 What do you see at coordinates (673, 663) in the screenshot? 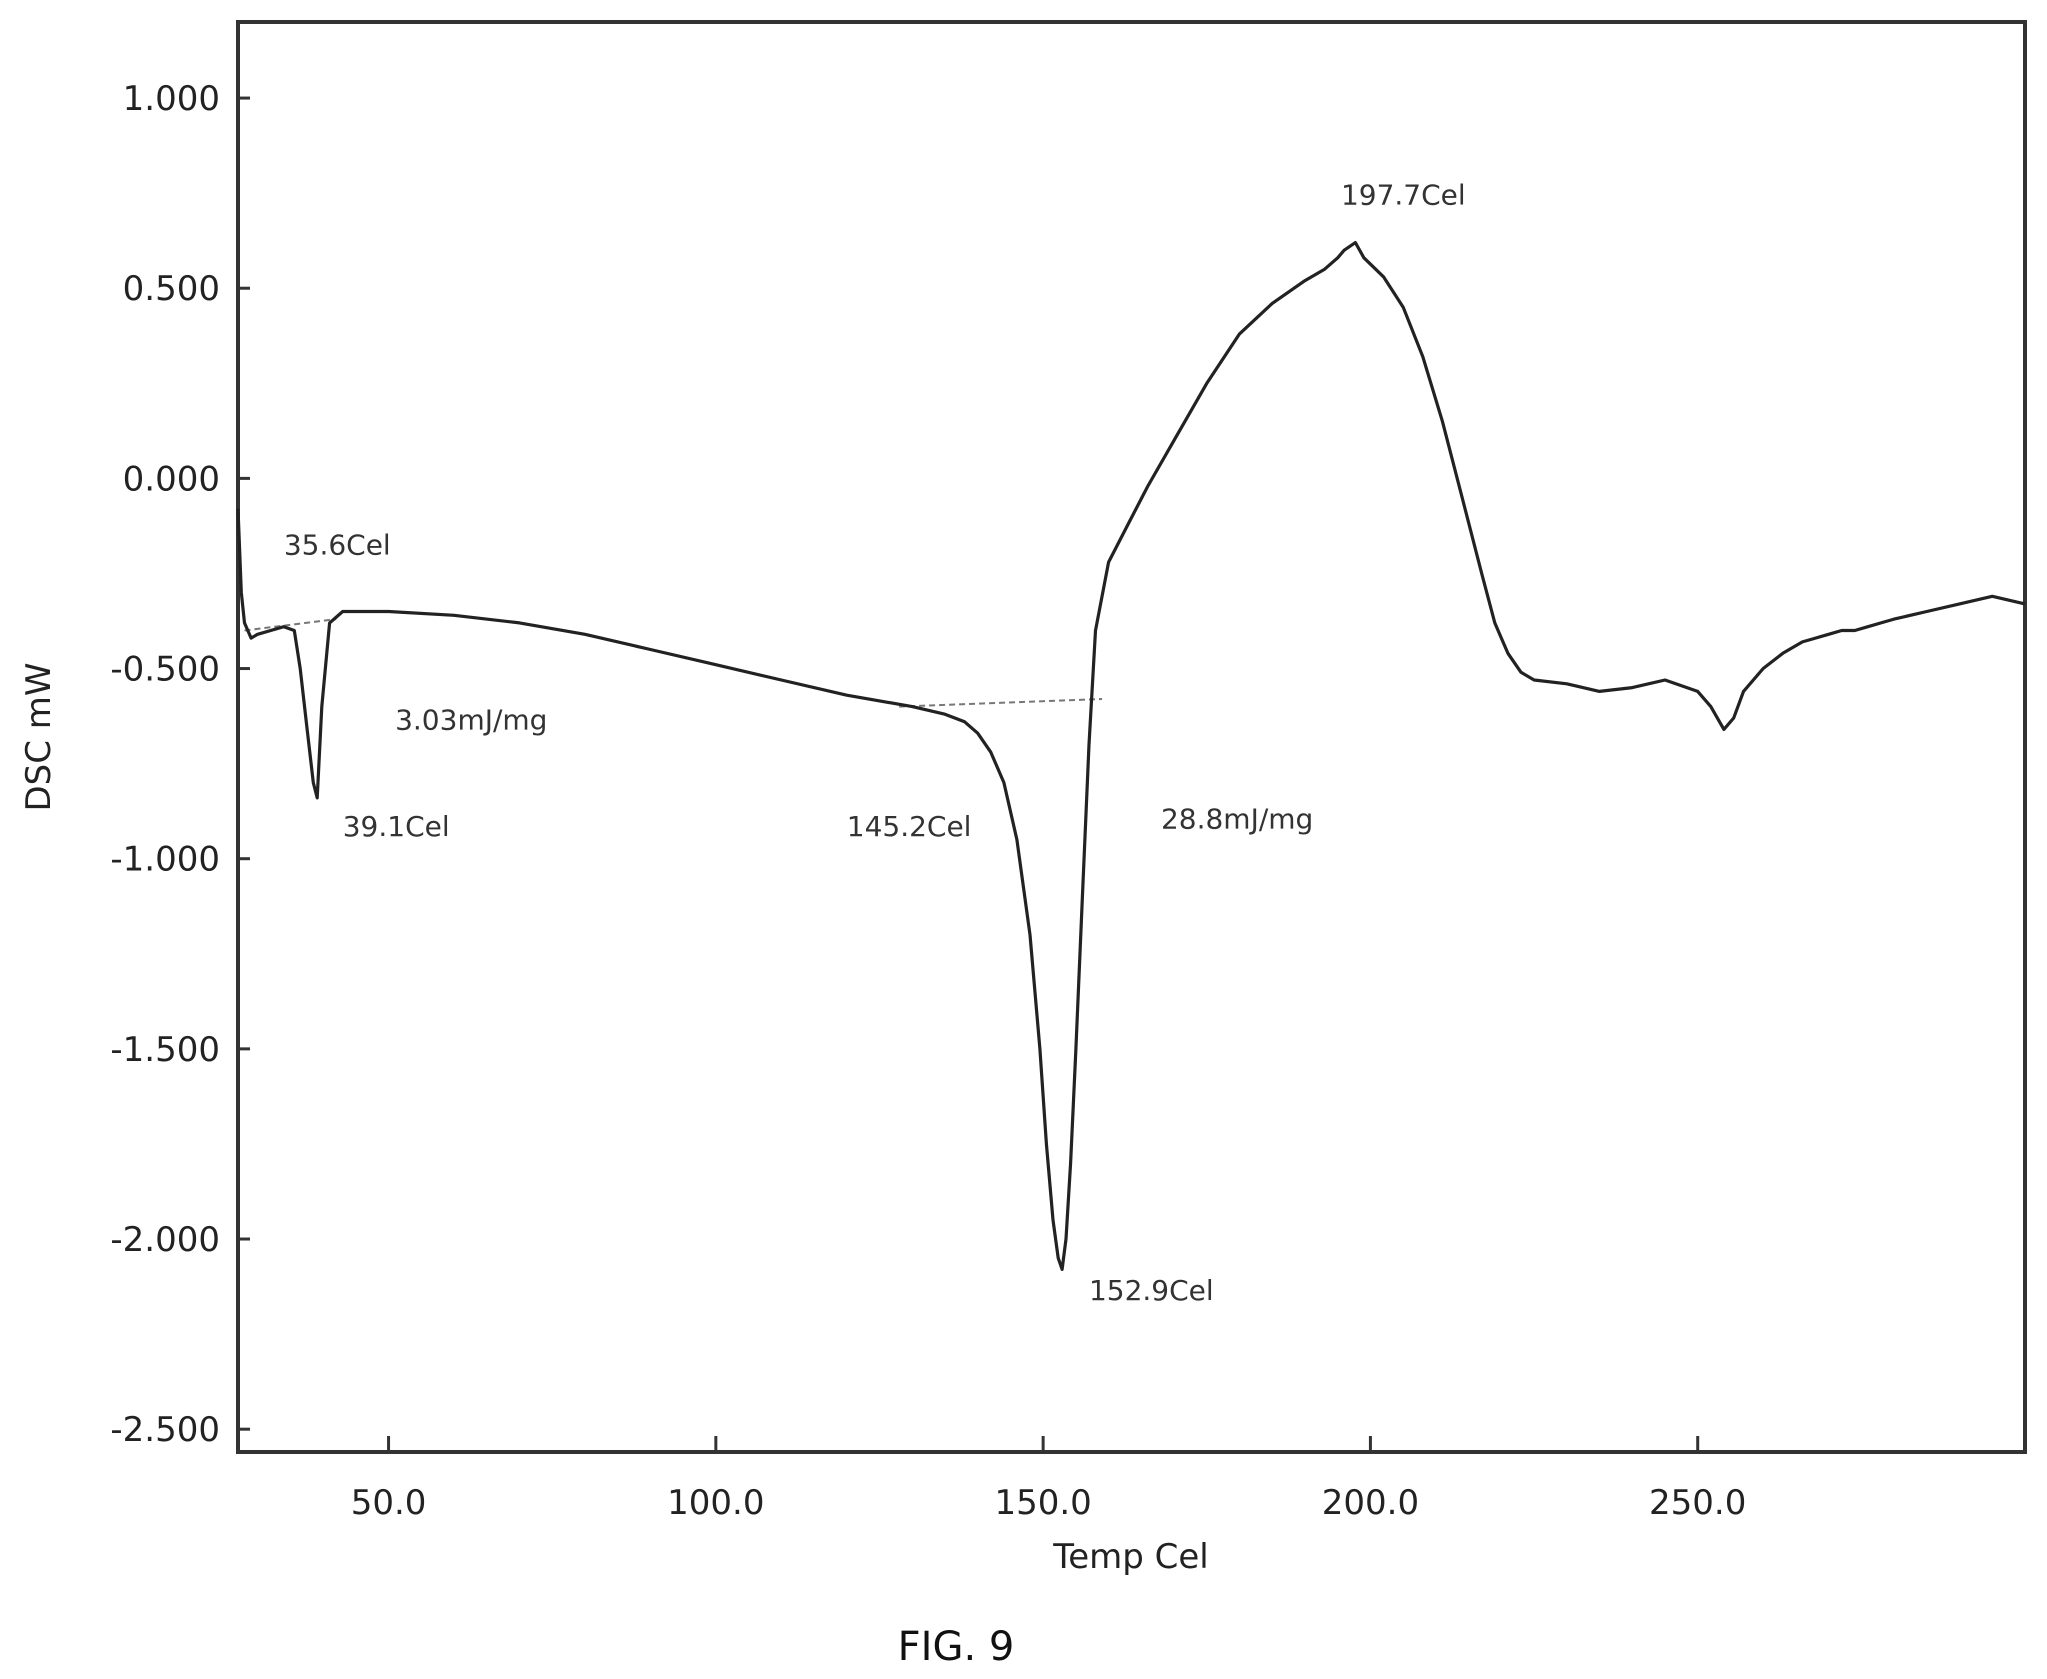
I see `baselines` at bounding box center [673, 663].